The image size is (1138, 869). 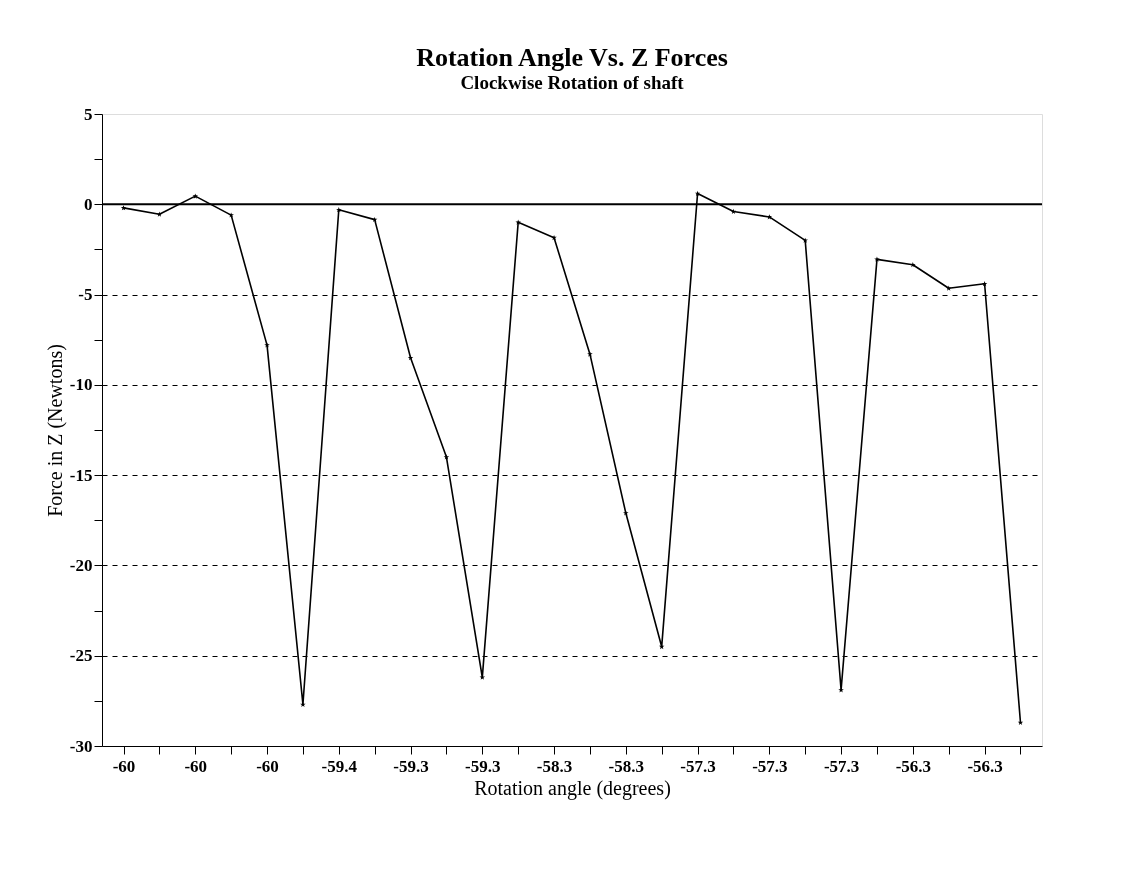 What do you see at coordinates (572, 788) in the screenshot?
I see `x-axis-title: Rotation angle (degrees)` at bounding box center [572, 788].